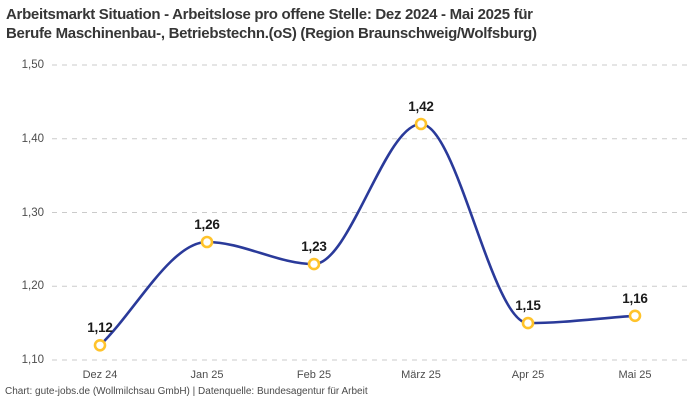  Describe the element at coordinates (421, 106) in the screenshot. I see `data-point-value-label: 1,42` at that location.